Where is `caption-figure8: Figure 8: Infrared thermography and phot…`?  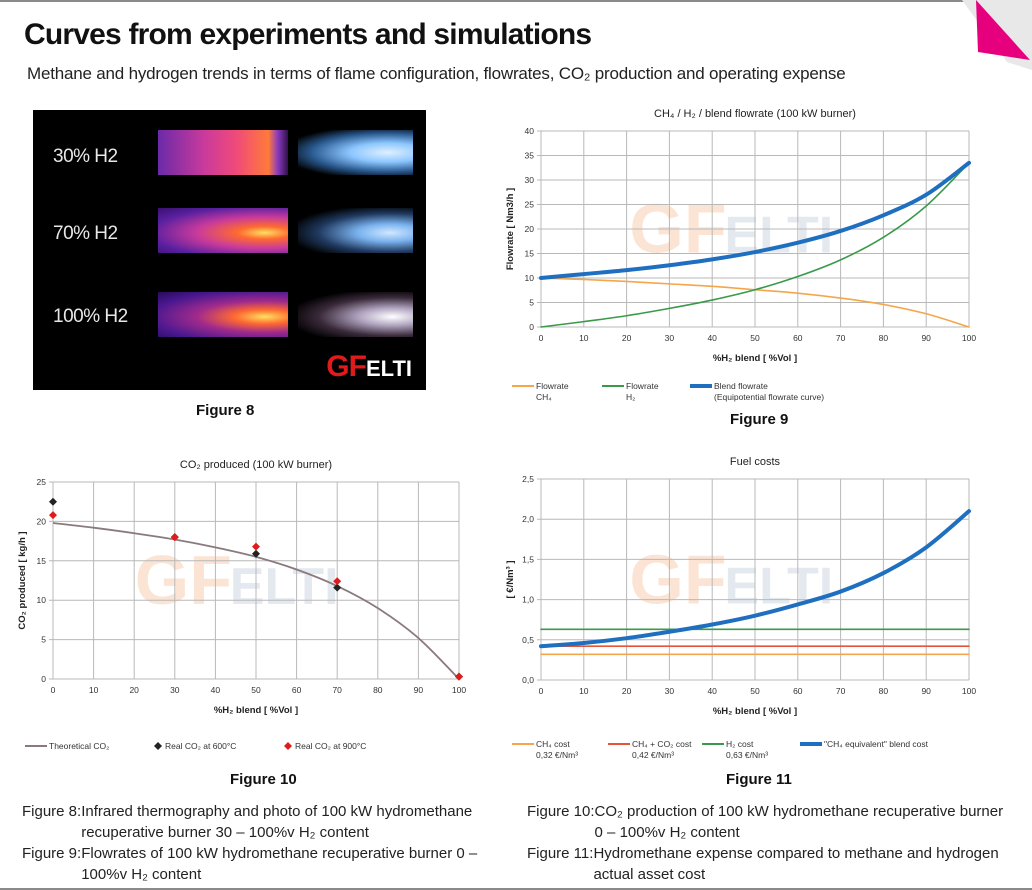 caption-figure8: Figure 8: Infrared thermography and phot… is located at coordinates (247, 822).